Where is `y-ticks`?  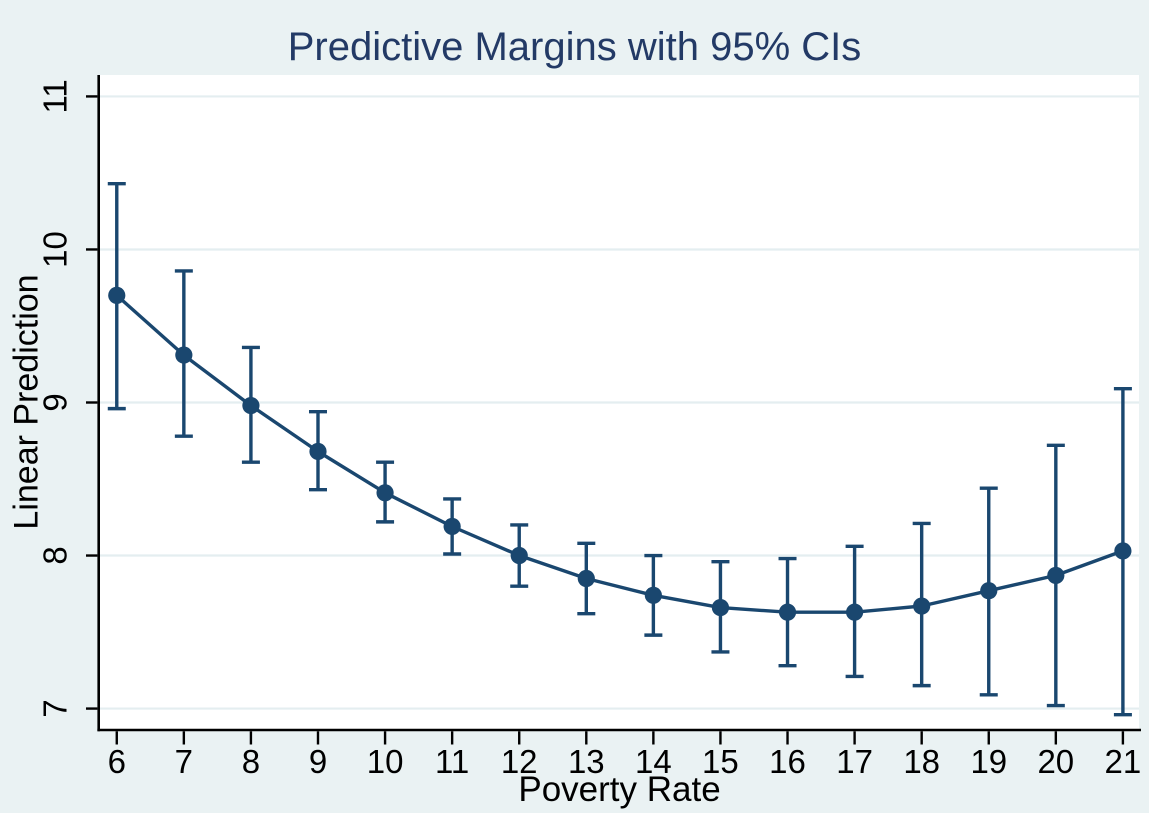
y-ticks is located at coordinates (92, 402).